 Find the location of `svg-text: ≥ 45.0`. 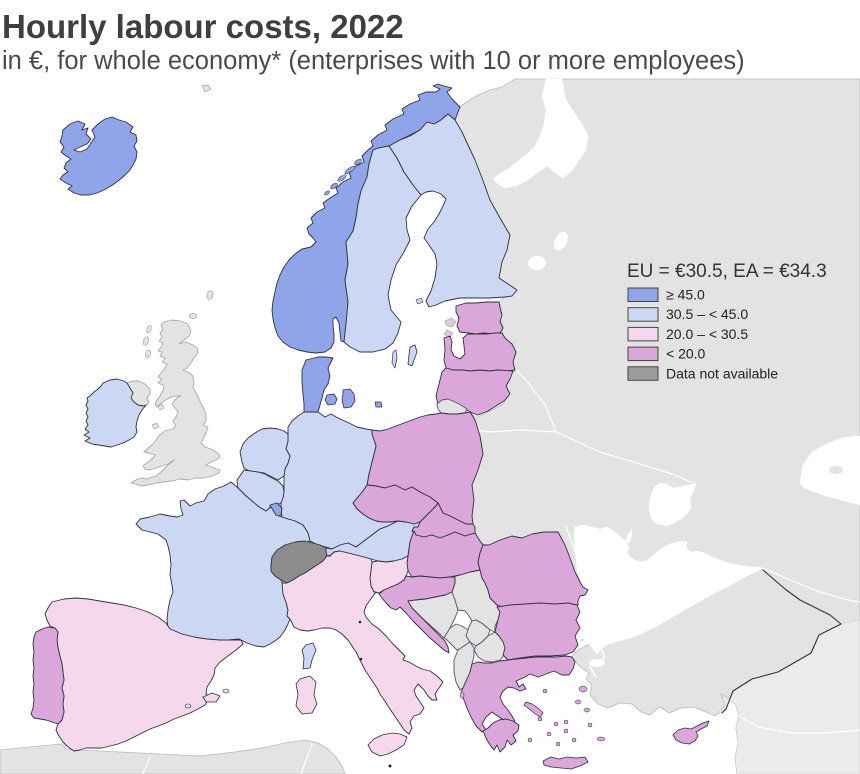

svg-text: ≥ 45.0 is located at coordinates (685, 295).